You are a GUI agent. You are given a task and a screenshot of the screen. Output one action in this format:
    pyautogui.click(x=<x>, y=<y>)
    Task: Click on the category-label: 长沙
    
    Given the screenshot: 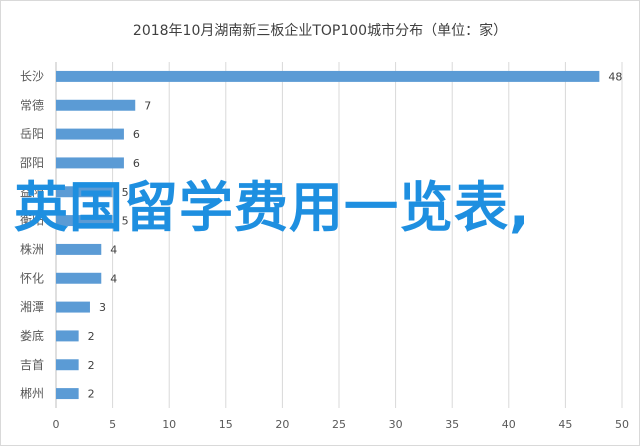 What is the action you would take?
    pyautogui.click(x=32, y=76)
    